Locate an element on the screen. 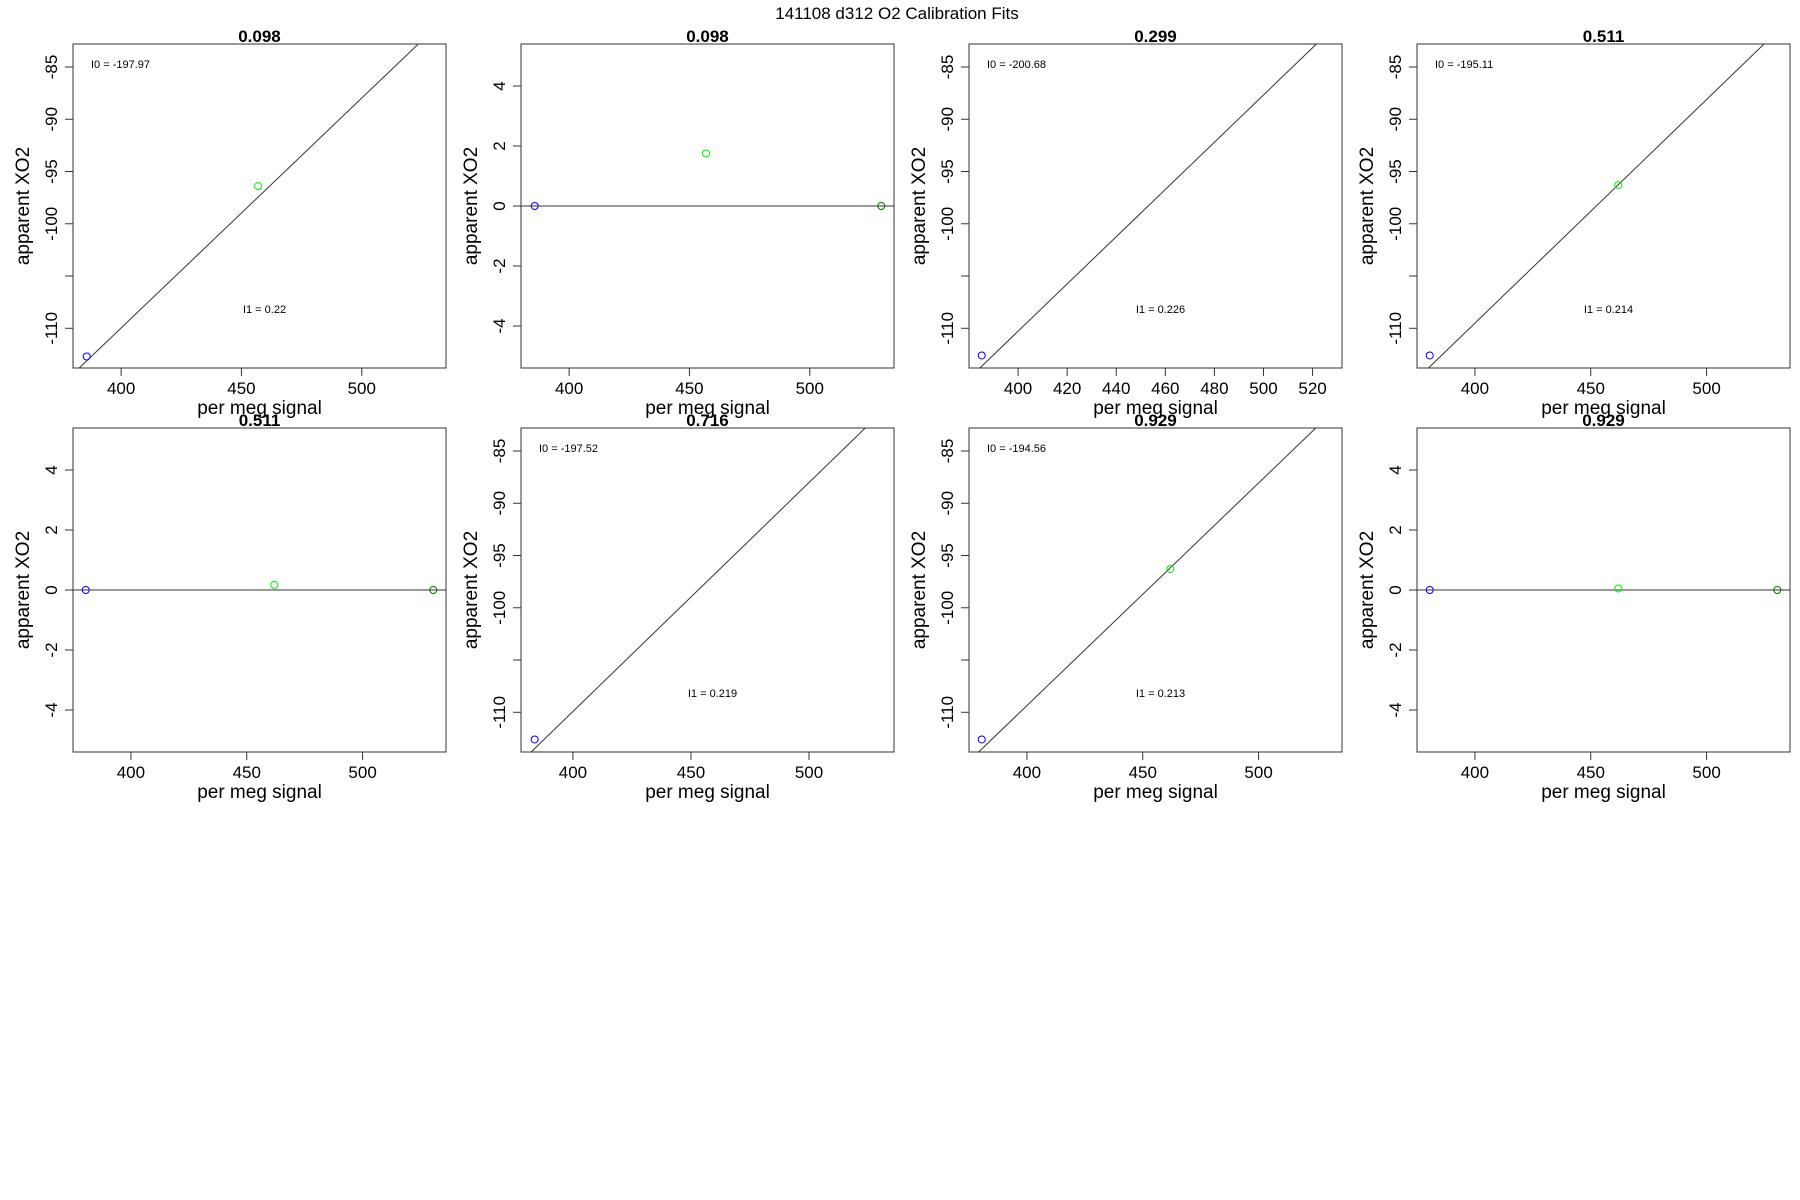 Image resolution: width=1800 pixels, height=1200 pixels. slope-label: I1 = 0.219 is located at coordinates (712, 694).